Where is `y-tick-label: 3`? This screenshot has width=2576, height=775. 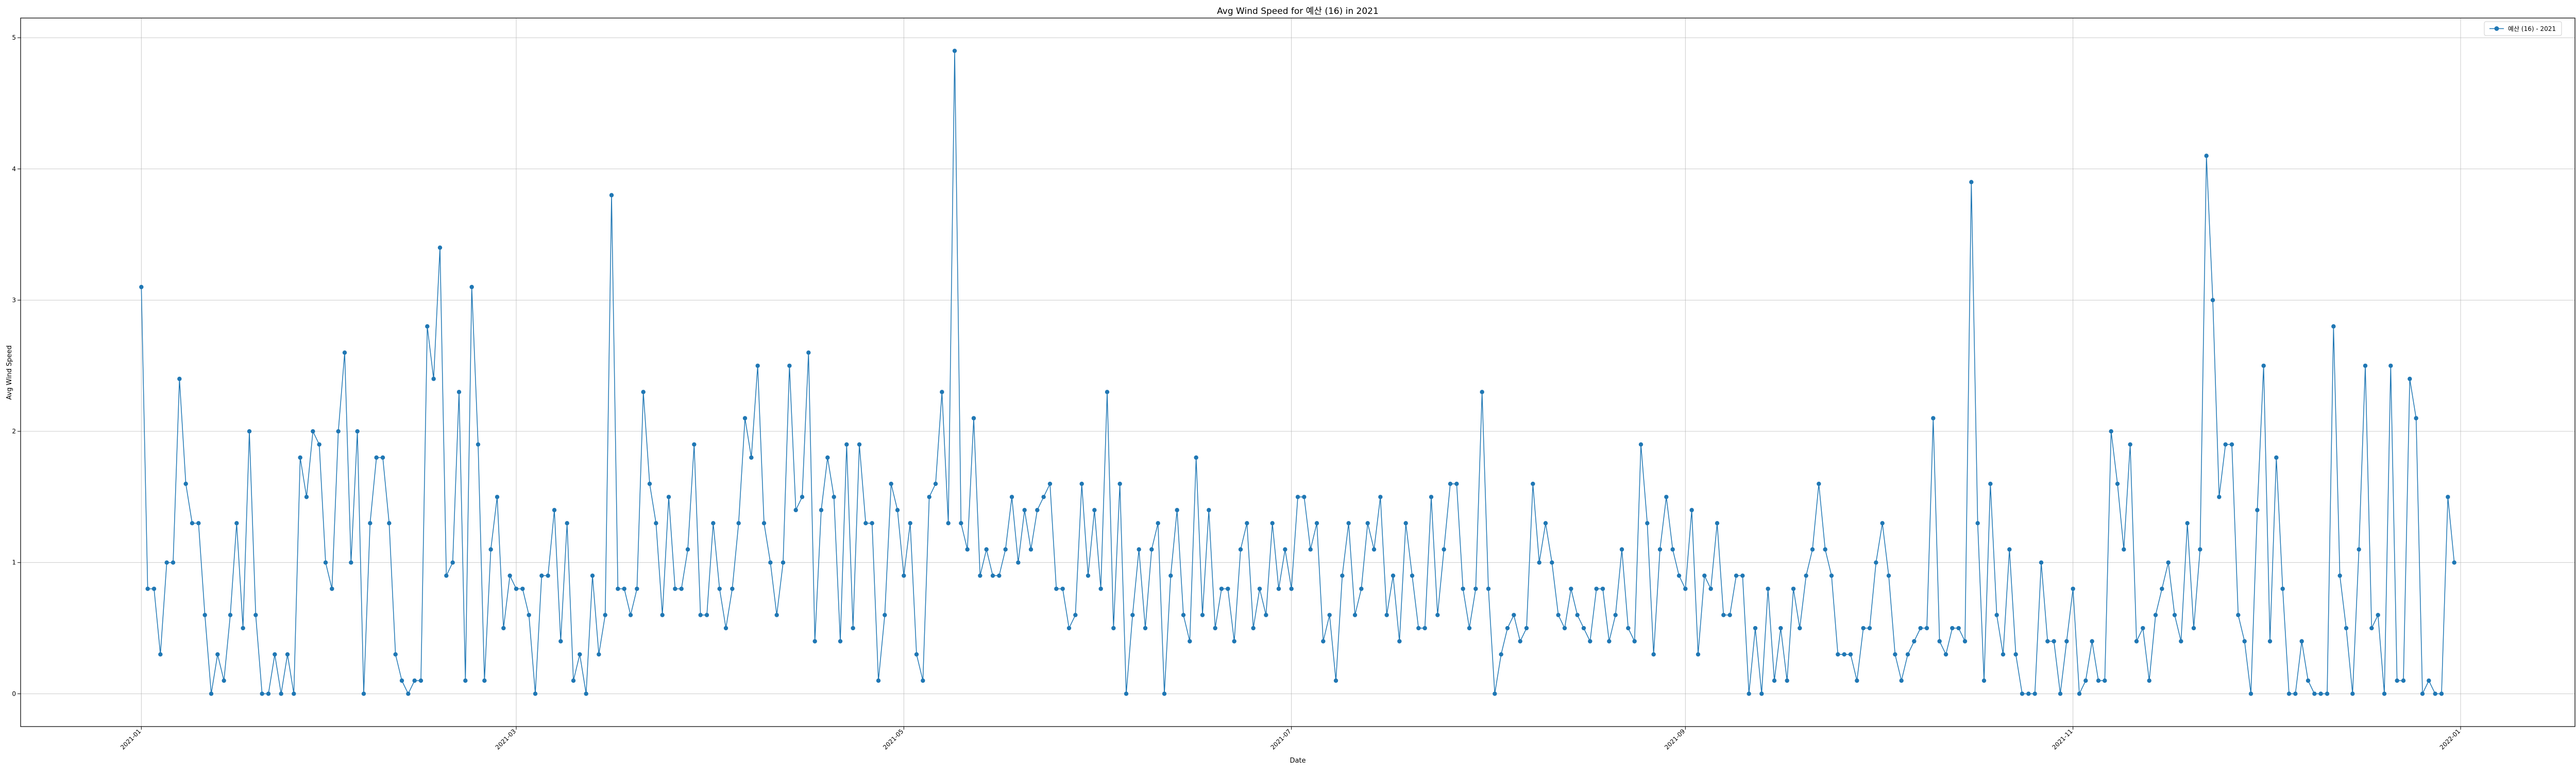
y-tick-label: 3 is located at coordinates (14, 300).